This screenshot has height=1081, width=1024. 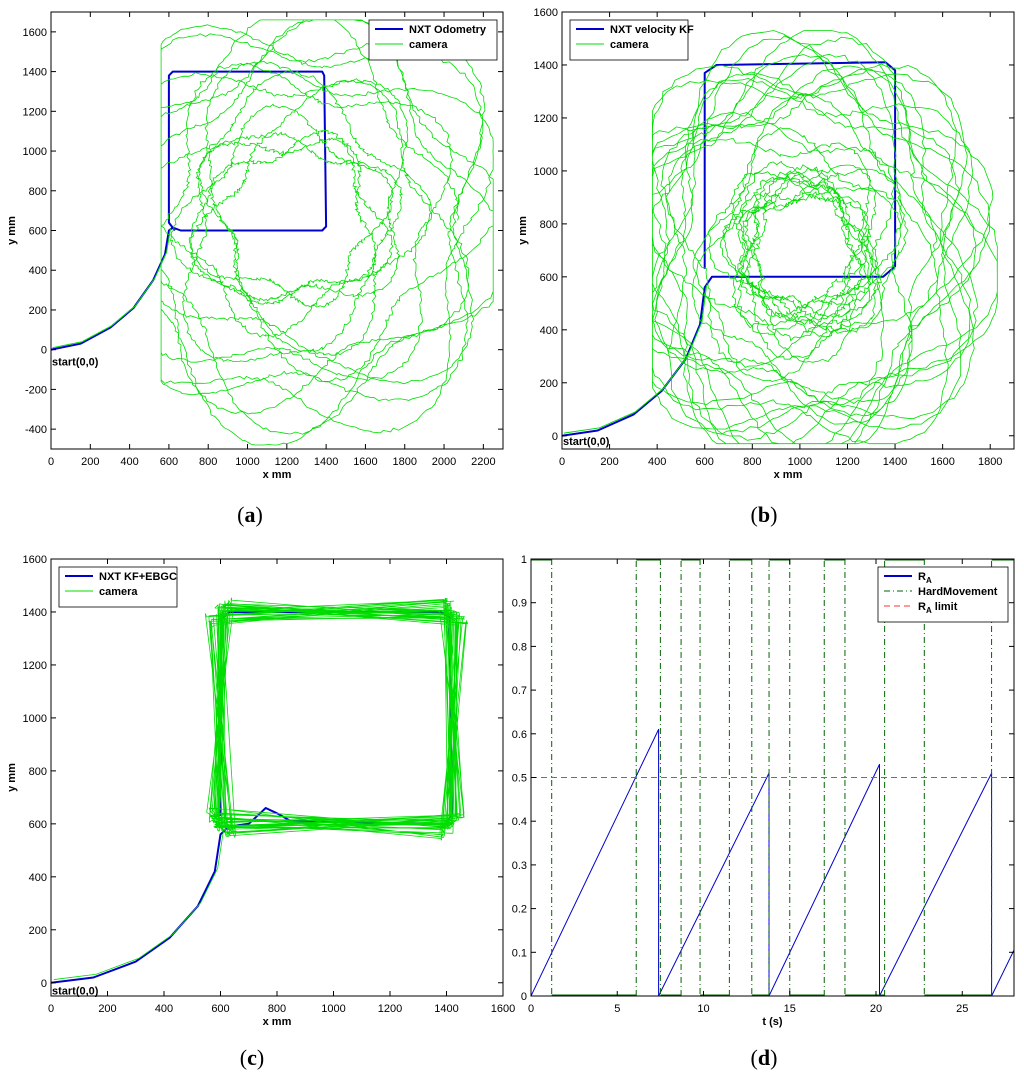 I want to click on panel-label: (d), so click(x=764, y=1057).